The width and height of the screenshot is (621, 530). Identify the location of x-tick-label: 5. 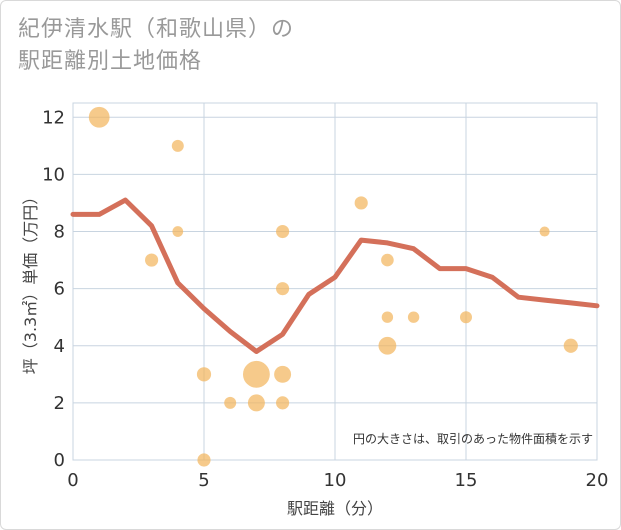
(203, 480).